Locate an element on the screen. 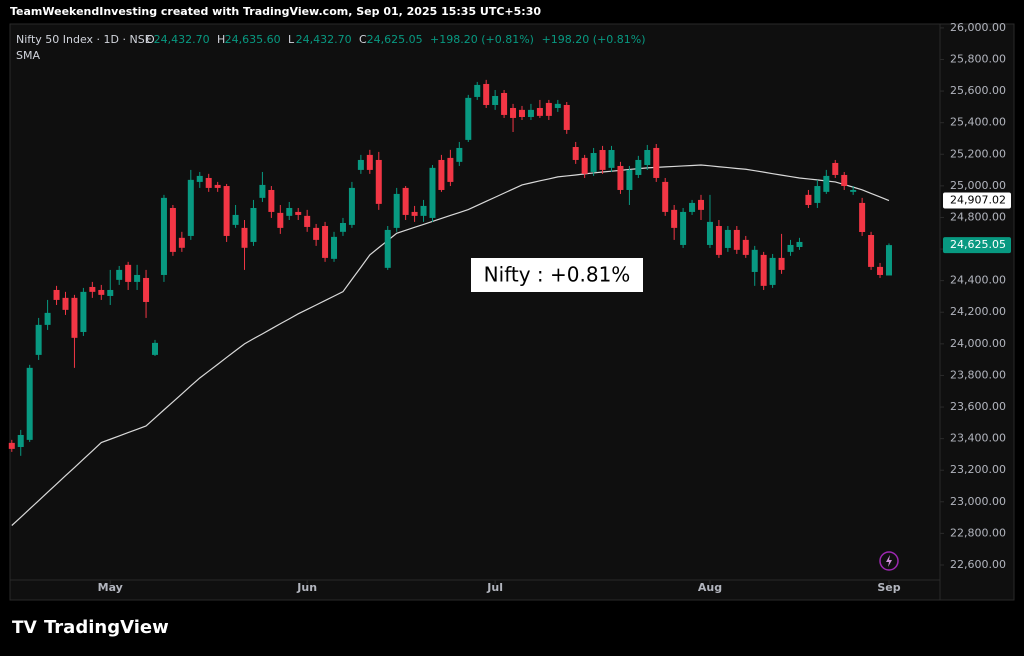 This screenshot has height=656, width=1024. sma-price-tag is located at coordinates (977, 200).